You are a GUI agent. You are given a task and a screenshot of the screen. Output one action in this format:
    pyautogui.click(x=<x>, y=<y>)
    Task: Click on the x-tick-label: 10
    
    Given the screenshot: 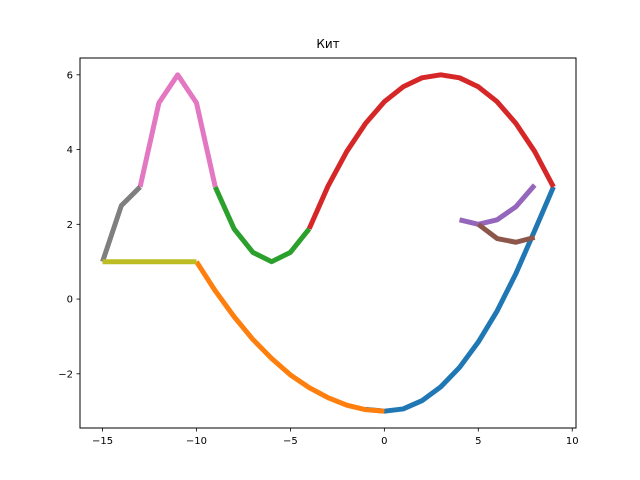 What is the action you would take?
    pyautogui.click(x=572, y=441)
    